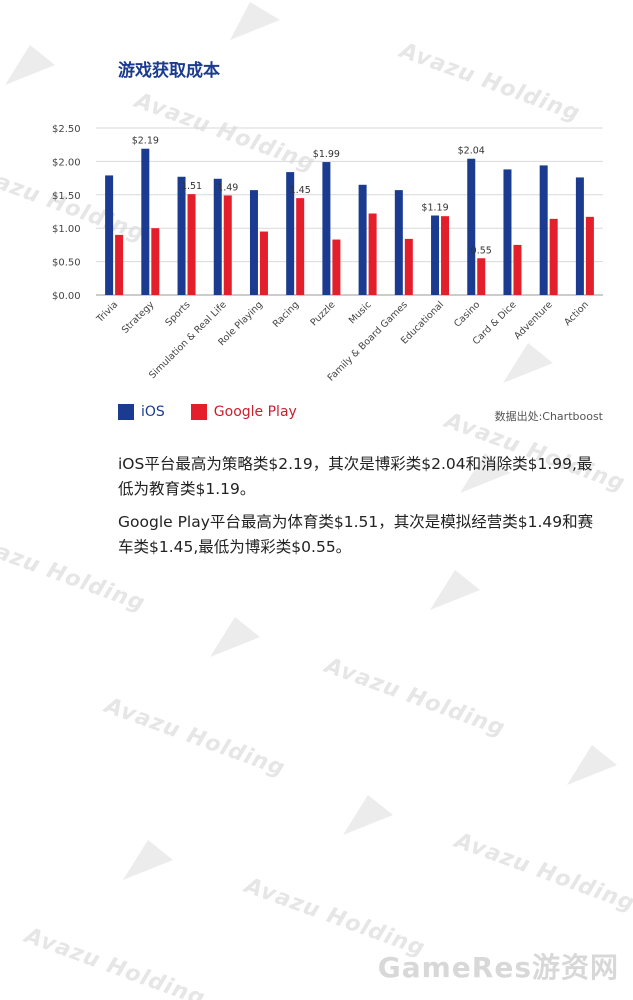 This screenshot has width=633, height=1000. Describe the element at coordinates (169, 71) in the screenshot. I see `page-title: 游戏获取成本` at that location.